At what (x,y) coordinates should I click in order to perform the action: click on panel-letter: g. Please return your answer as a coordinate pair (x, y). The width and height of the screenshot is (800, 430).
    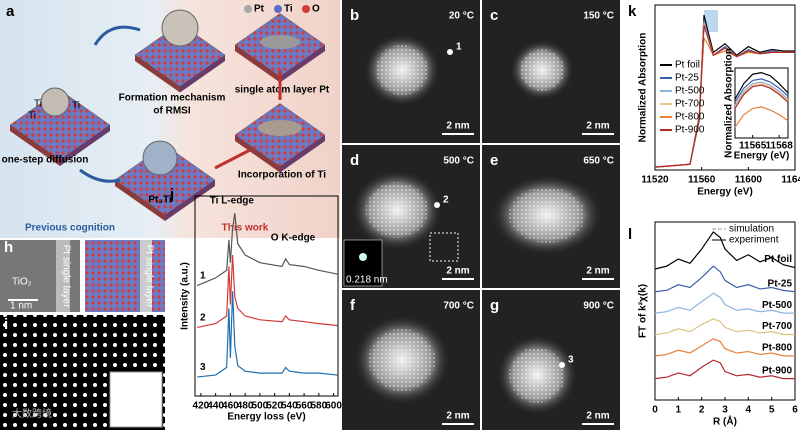
    Looking at the image, I should click on (494, 305).